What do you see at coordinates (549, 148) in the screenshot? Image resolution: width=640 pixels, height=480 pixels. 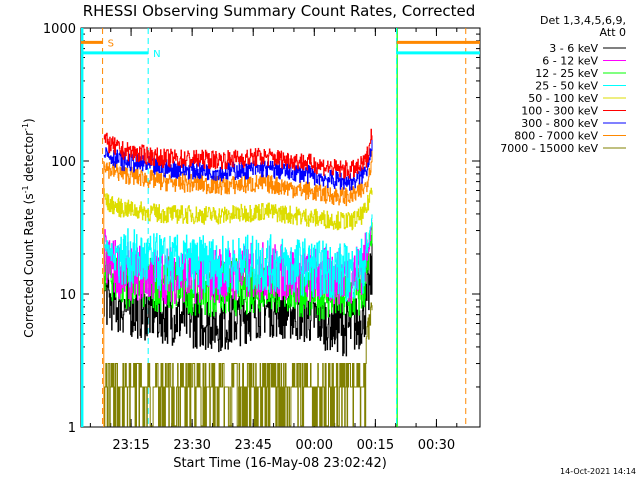 I see `legend-item-label: 7000 - 15000 keV` at bounding box center [549, 148].